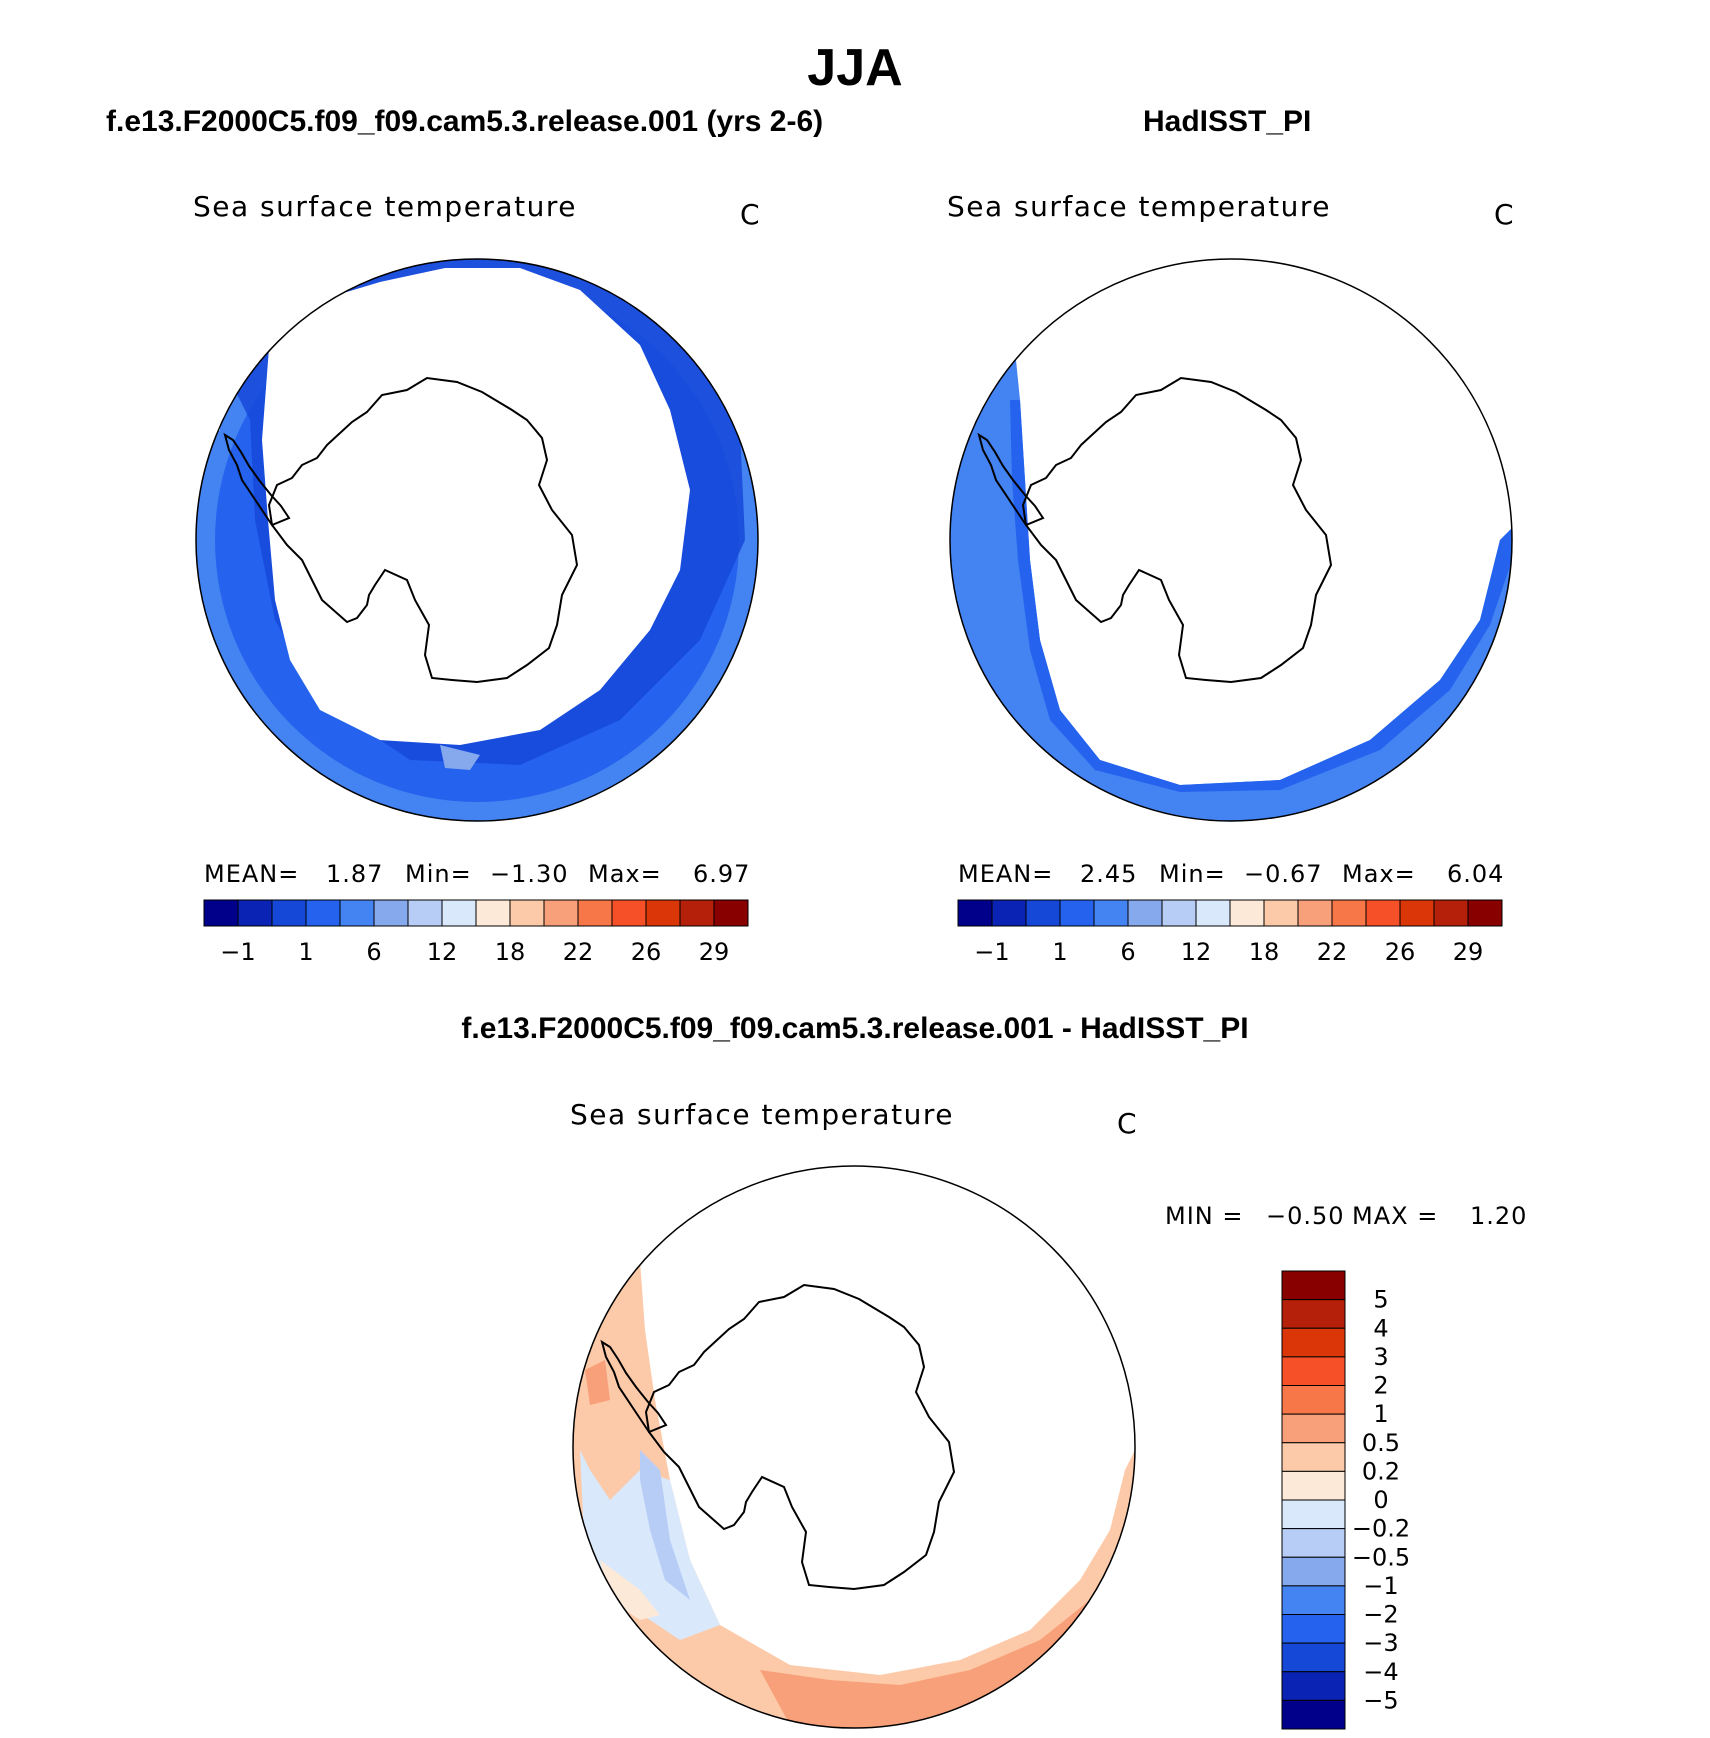 This screenshot has height=1738, width=1710. I want to click on figure-title: JJA, so click(855, 68).